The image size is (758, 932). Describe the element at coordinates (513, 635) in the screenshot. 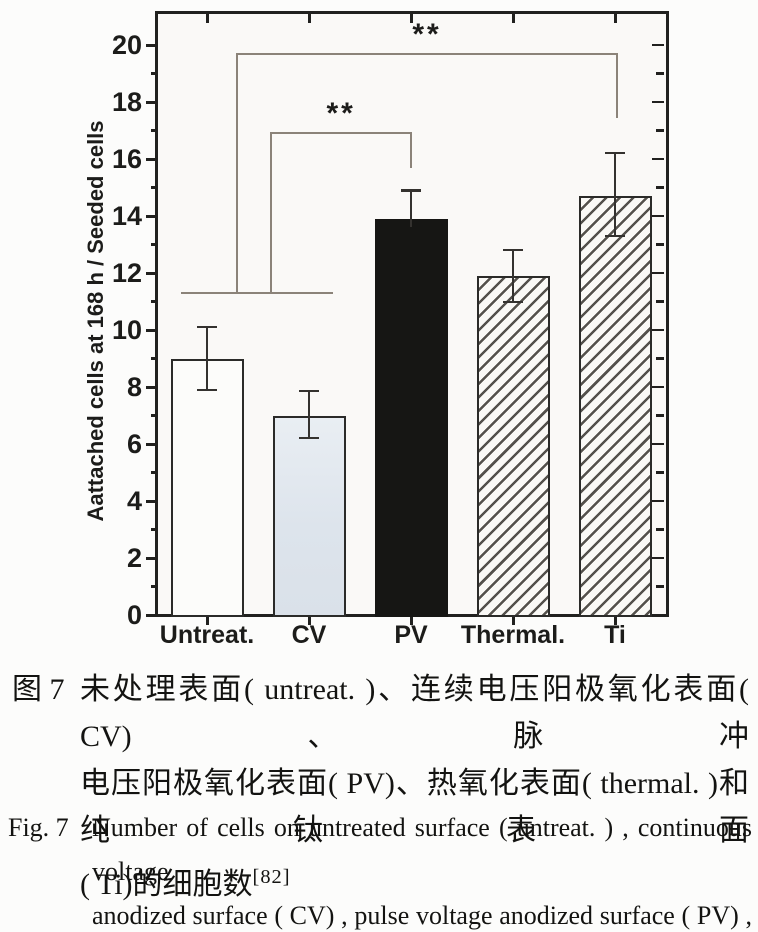

I see `x-tick-label-thermal: Thermal.` at that location.